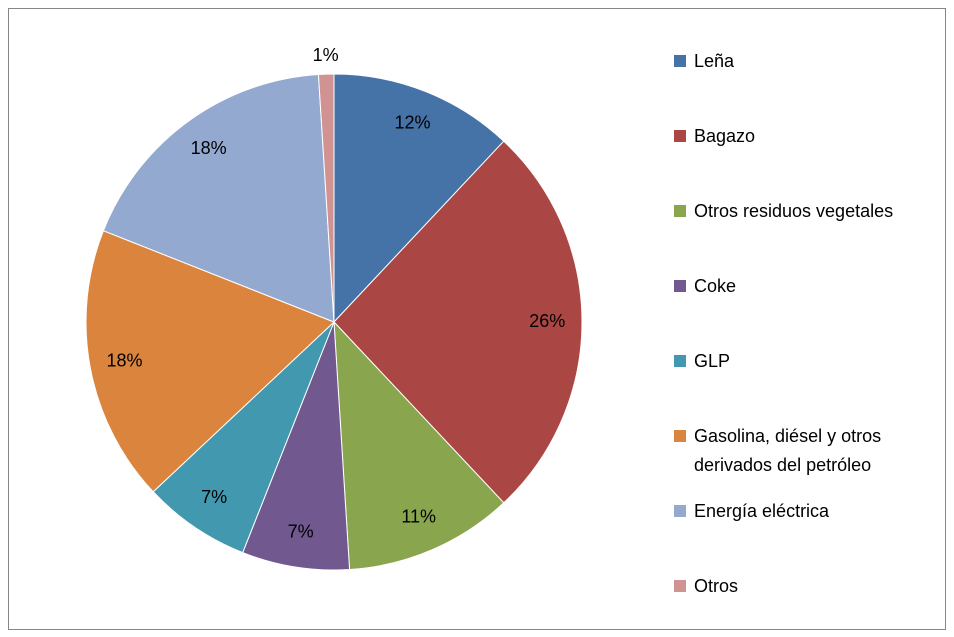 This screenshot has height=637, width=954. Describe the element at coordinates (799, 61) in the screenshot. I see `legend-item: Leña` at that location.